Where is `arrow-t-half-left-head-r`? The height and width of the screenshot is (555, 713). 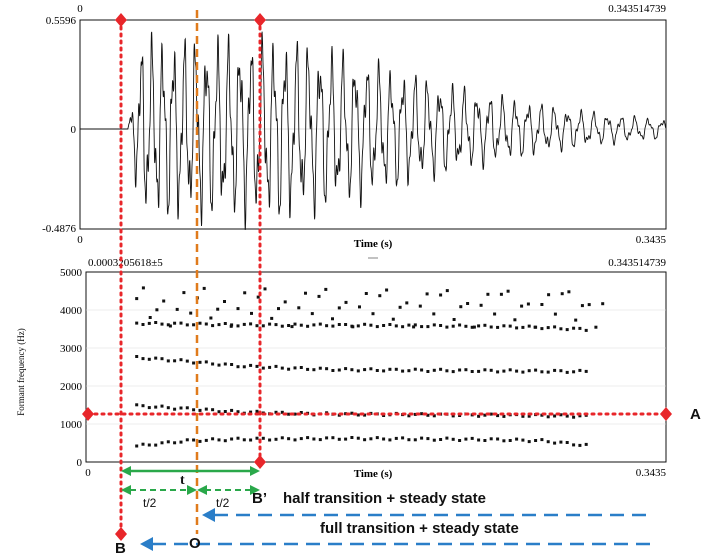 arrow-t-half-left-head-r is located at coordinates (192, 490).